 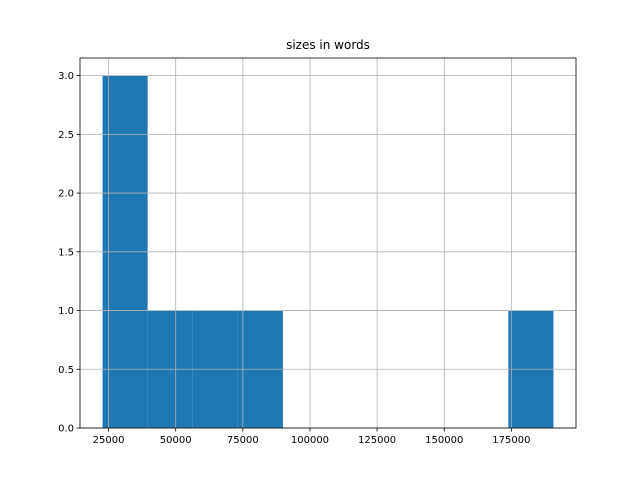 I want to click on y-tick-label: 2.5, so click(x=66, y=135).